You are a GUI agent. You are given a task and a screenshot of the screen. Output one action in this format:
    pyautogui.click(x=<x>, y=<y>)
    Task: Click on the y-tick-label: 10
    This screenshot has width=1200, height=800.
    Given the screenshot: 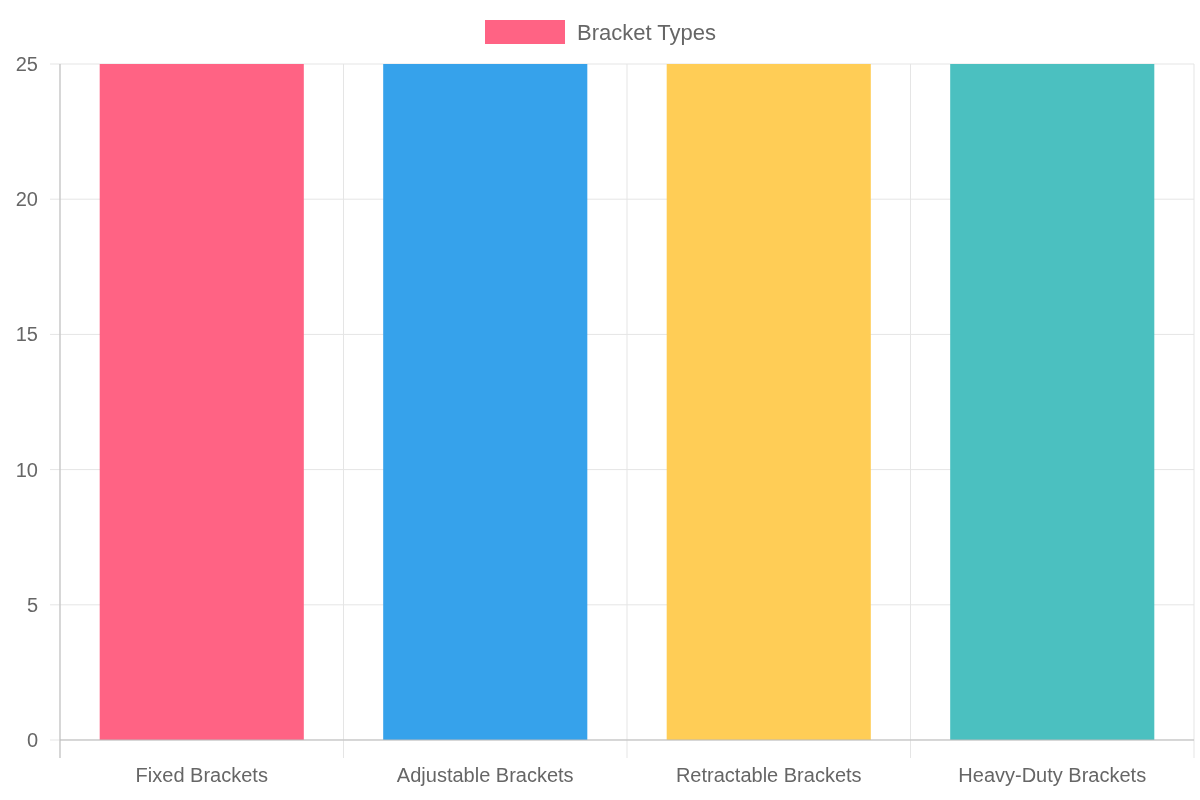 What is the action you would take?
    pyautogui.click(x=26, y=469)
    